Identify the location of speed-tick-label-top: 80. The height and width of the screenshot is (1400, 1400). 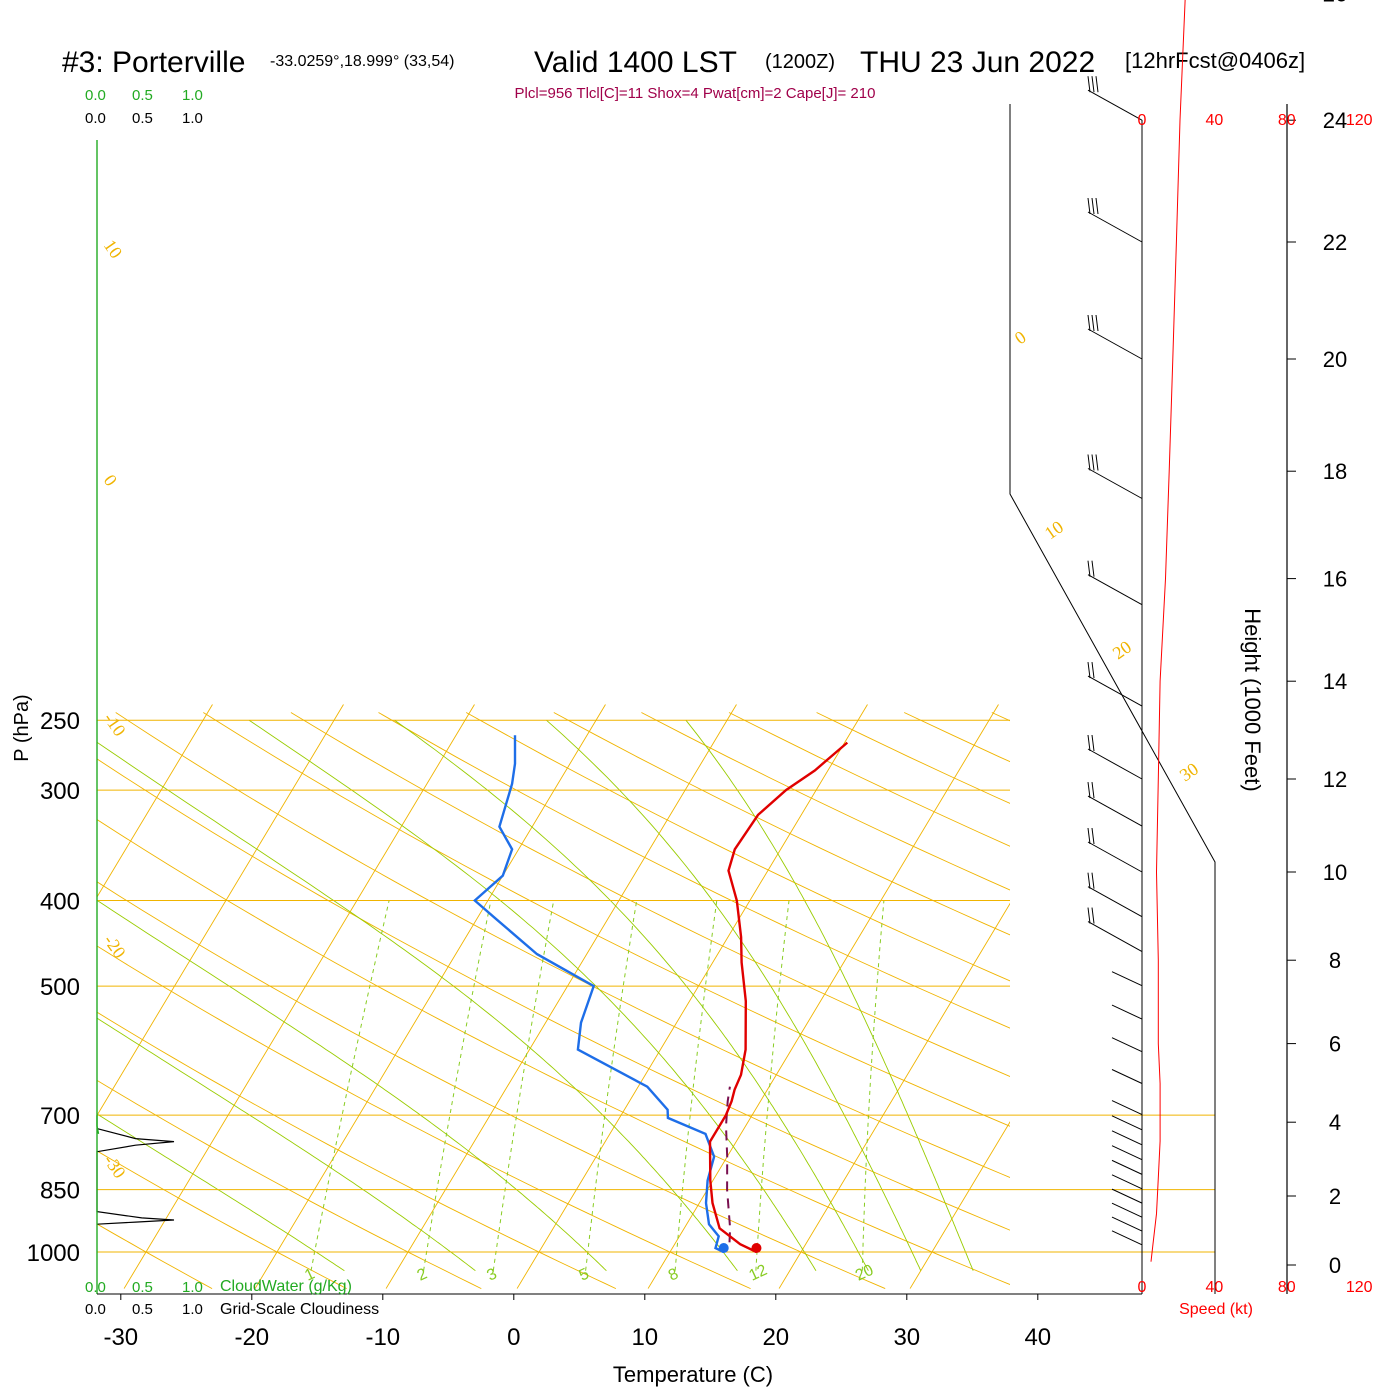
(1287, 120).